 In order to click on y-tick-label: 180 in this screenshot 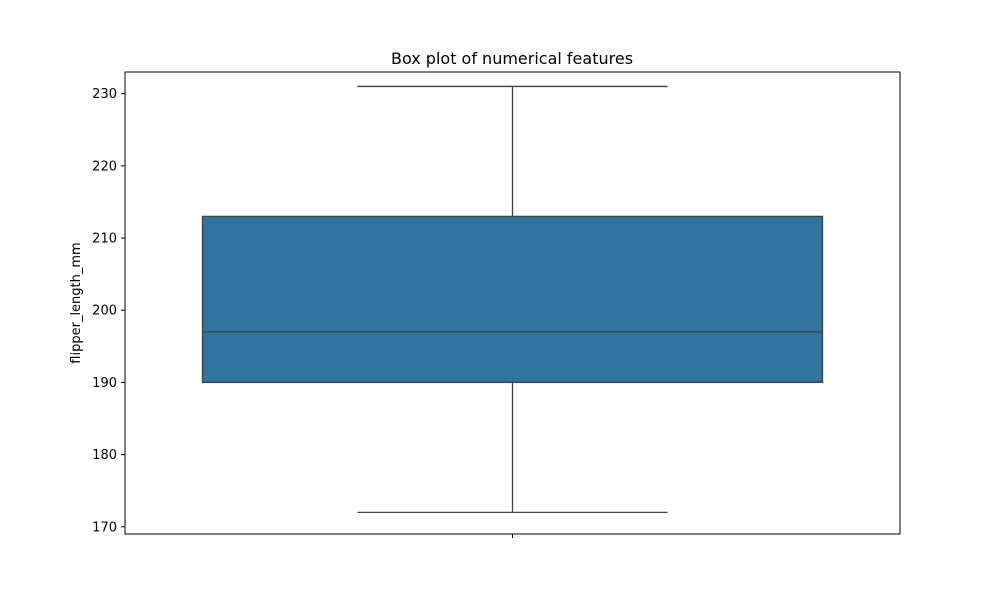, I will do `click(104, 455)`.